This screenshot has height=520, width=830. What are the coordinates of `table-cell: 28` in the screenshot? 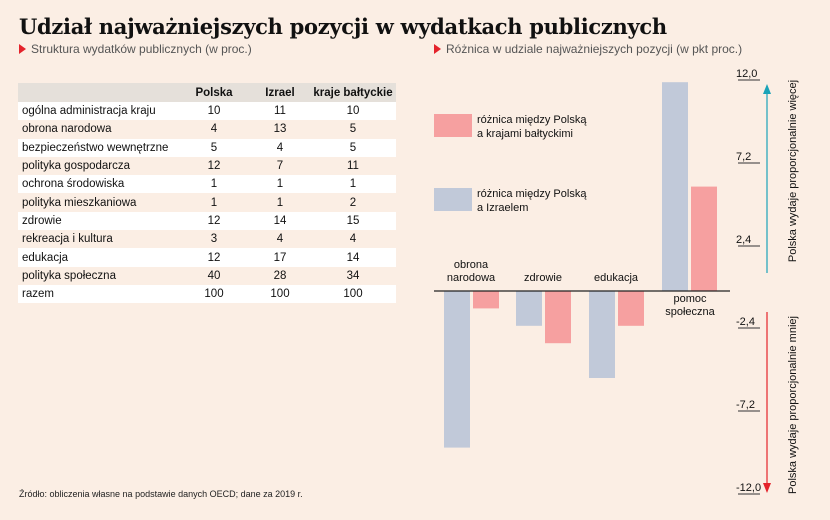 It's located at (280, 275).